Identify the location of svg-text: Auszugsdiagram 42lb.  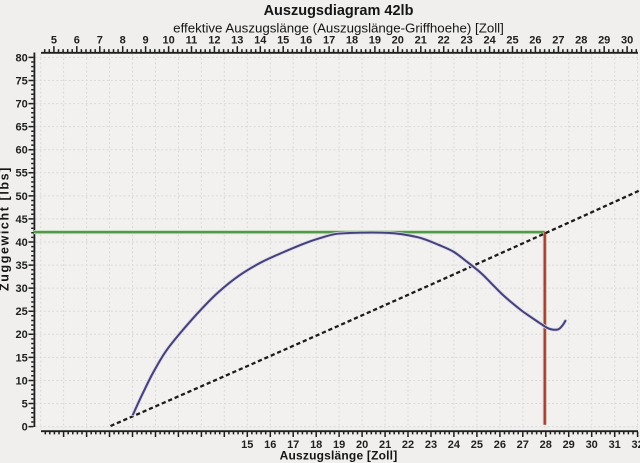
(339, 11).